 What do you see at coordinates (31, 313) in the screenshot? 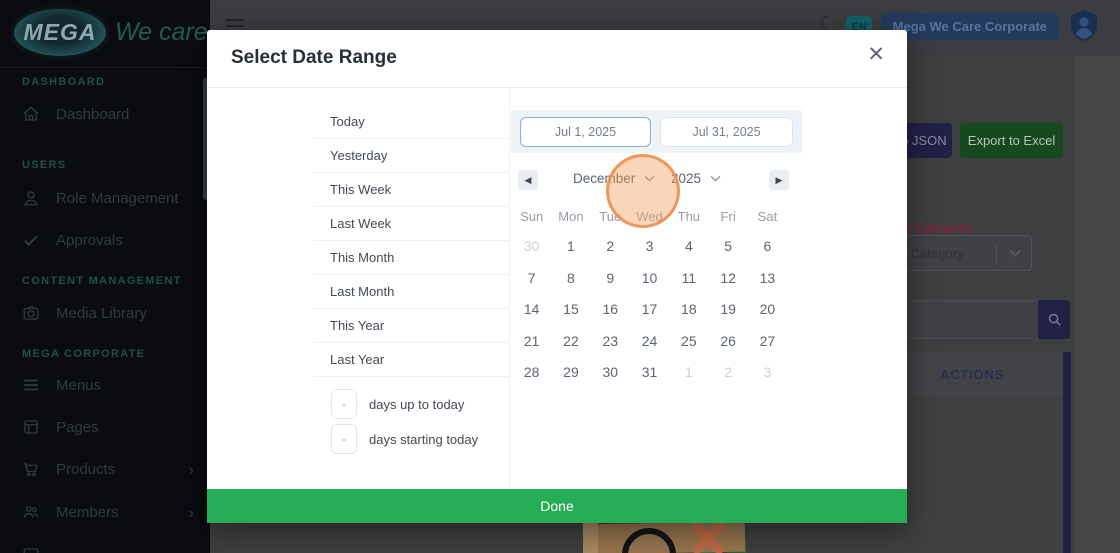
I see `media-icon` at bounding box center [31, 313].